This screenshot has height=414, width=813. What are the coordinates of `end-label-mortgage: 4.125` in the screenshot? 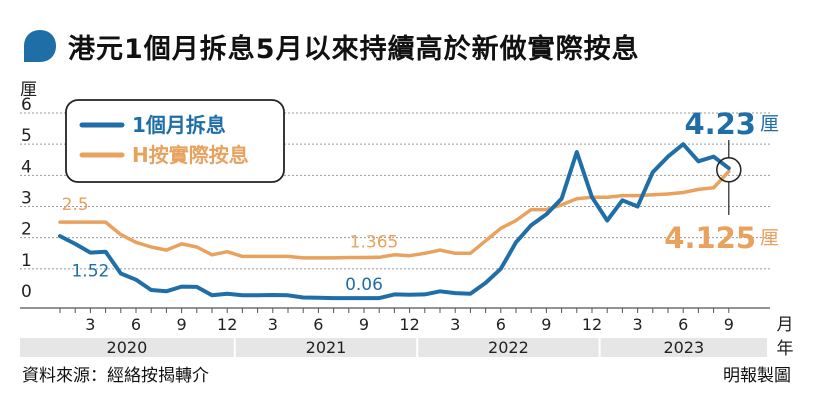 It's located at (710, 238).